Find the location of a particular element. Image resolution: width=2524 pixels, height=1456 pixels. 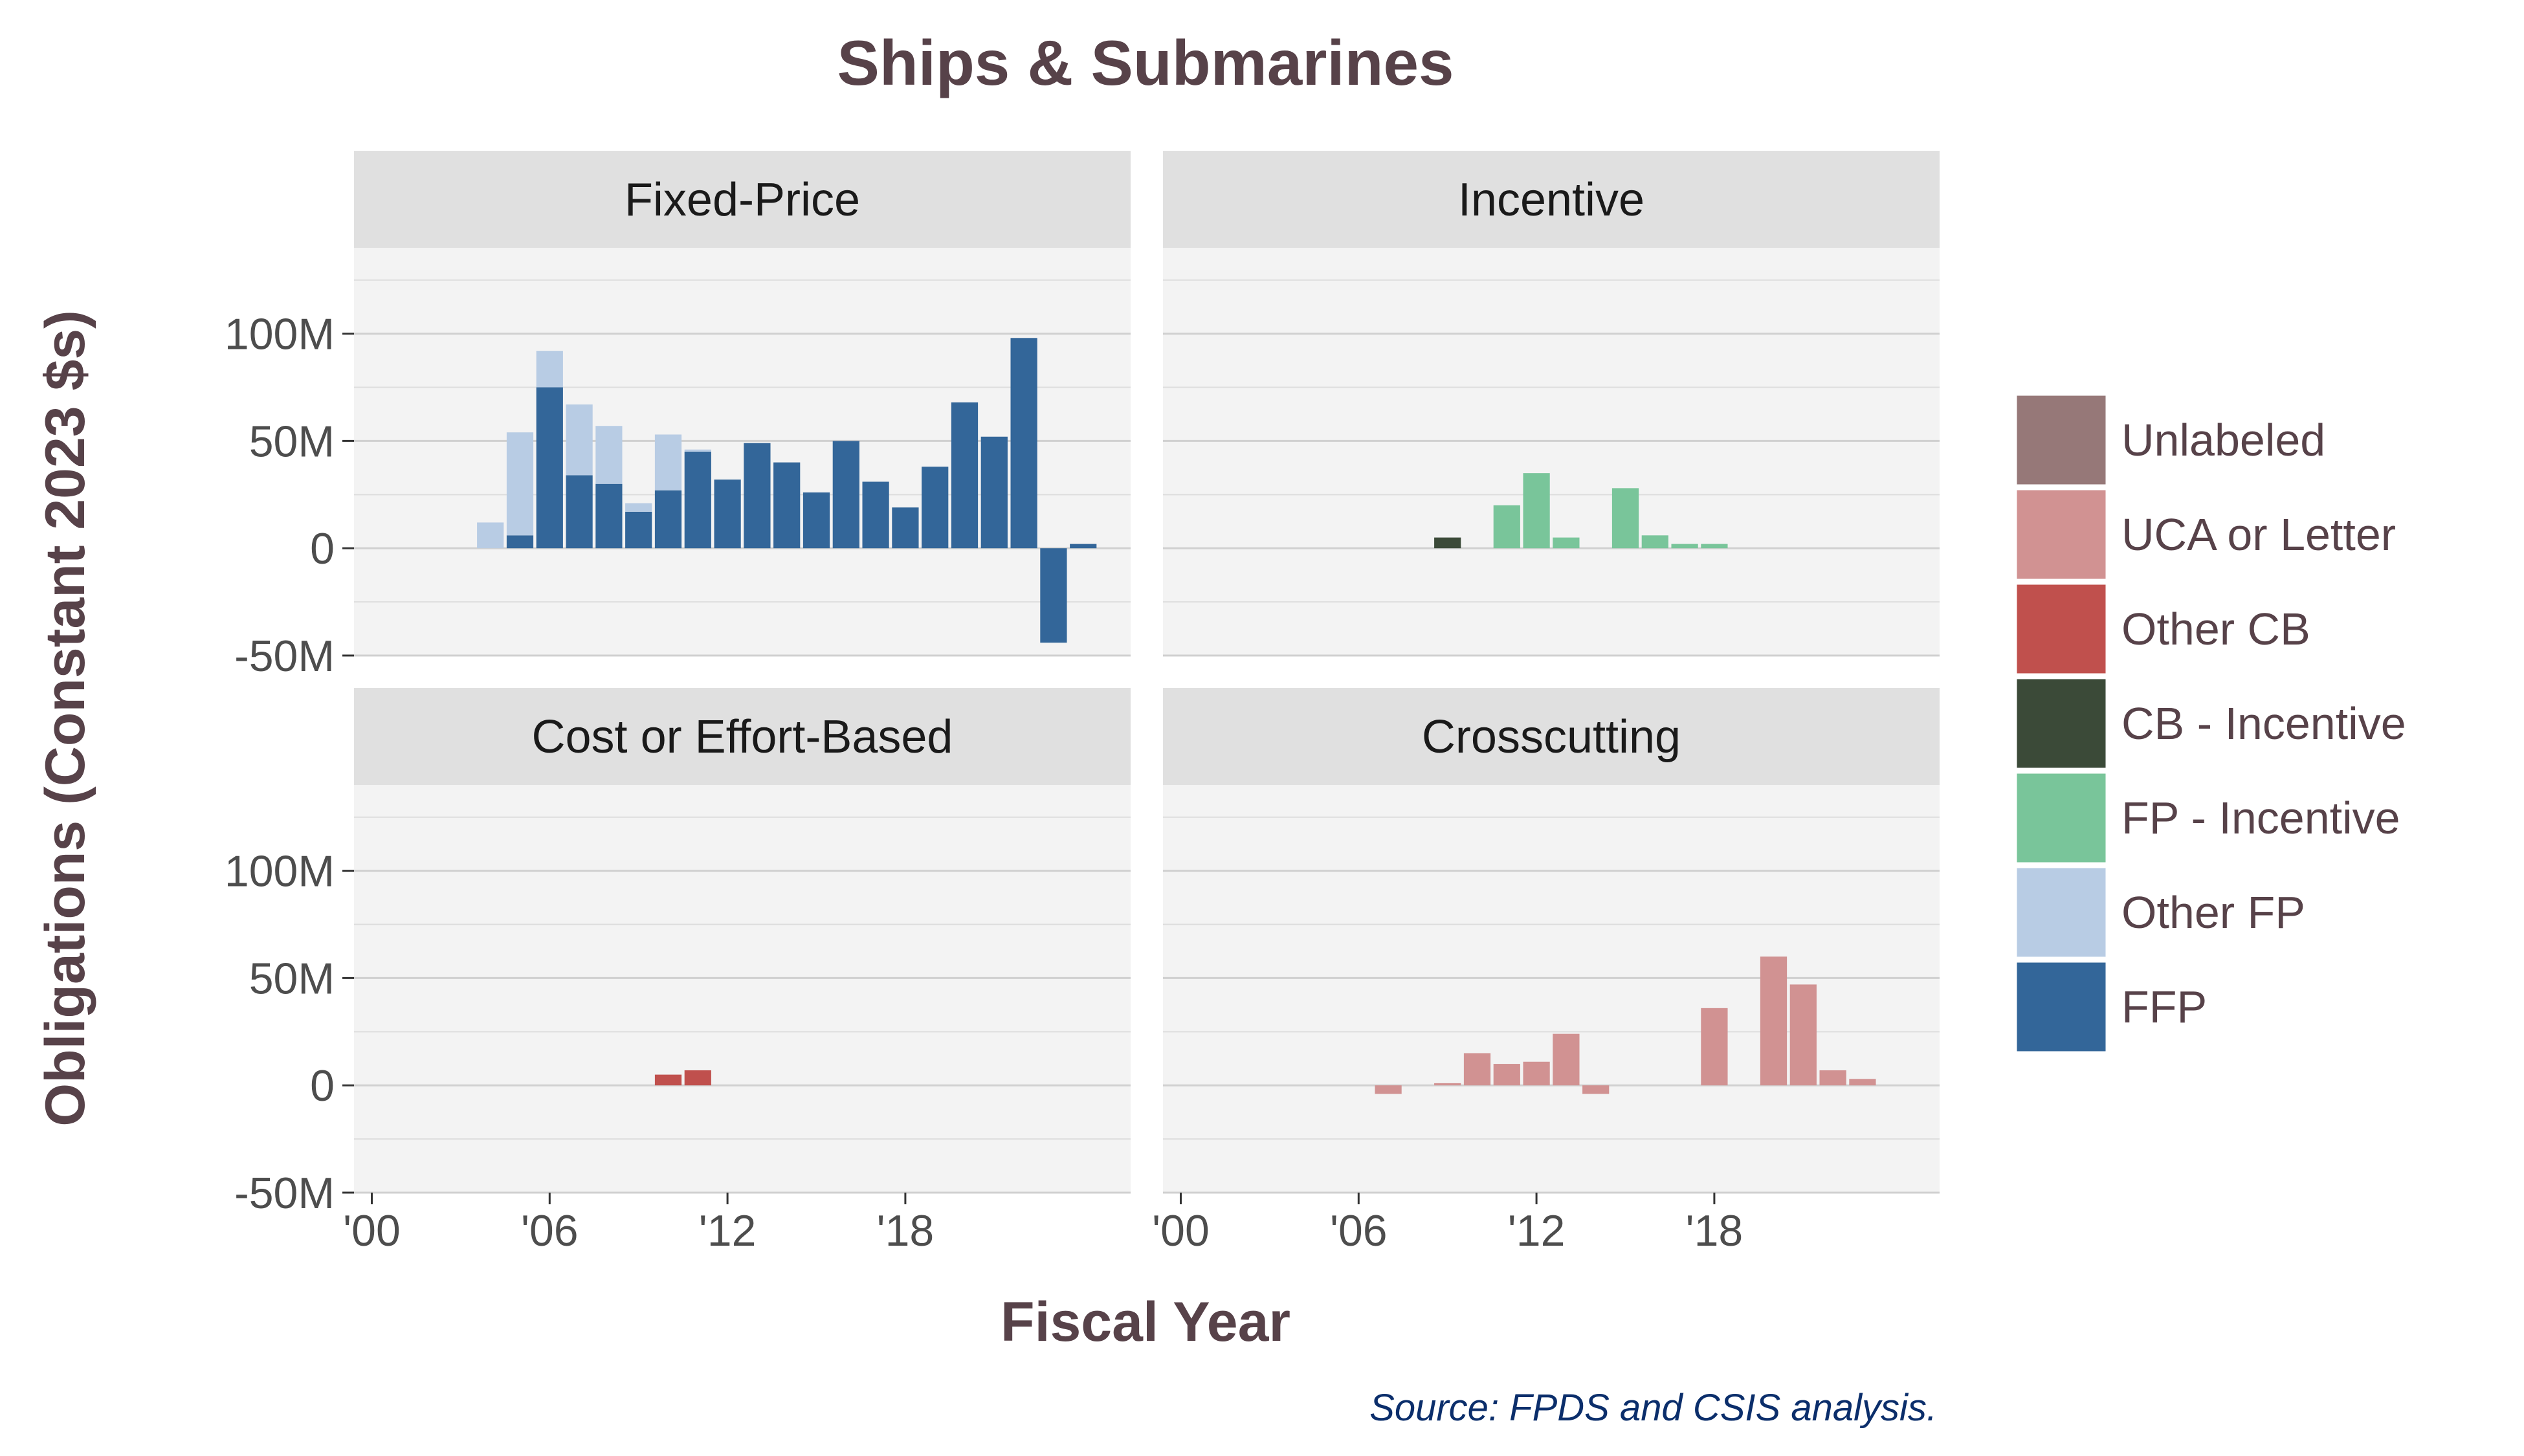

panel-cost-or-effort-based: Cost or Effort-Based is located at coordinates (742, 941).